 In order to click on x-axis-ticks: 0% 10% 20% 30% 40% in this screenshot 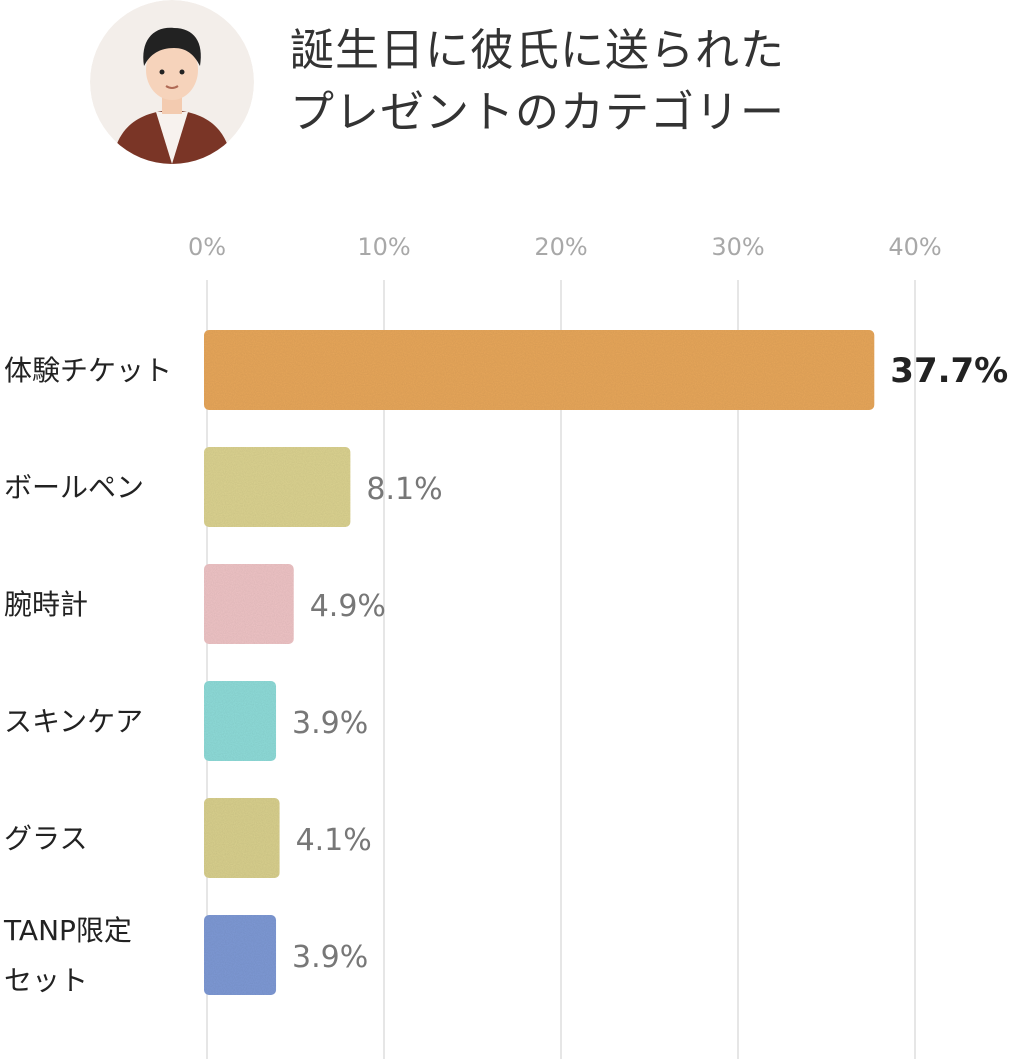, I will do `click(565, 247)`.